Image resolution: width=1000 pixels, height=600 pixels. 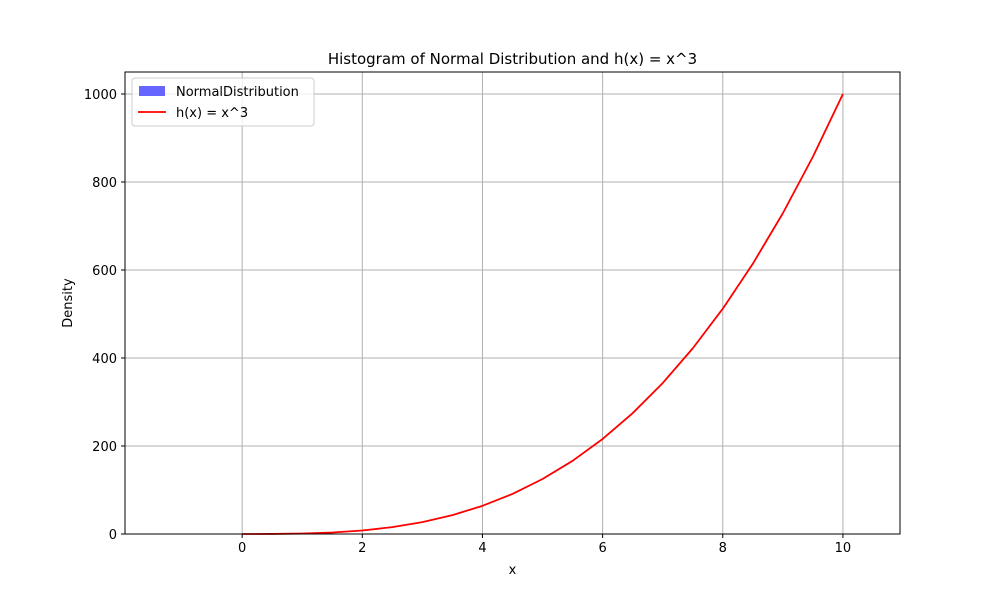 I want to click on legend-box, so click(x=223, y=102).